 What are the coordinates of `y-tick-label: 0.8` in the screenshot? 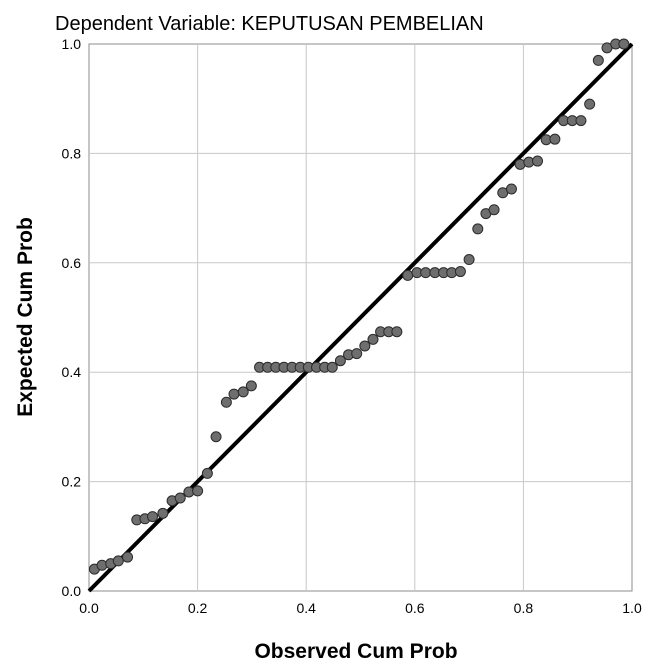 It's located at (72, 153).